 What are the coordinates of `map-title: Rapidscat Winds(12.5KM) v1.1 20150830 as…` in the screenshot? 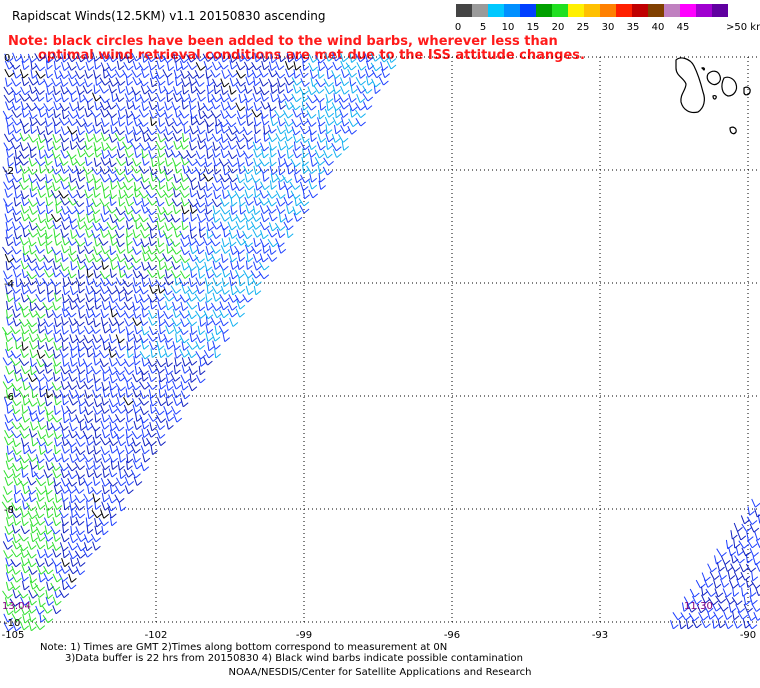 It's located at (169, 16).